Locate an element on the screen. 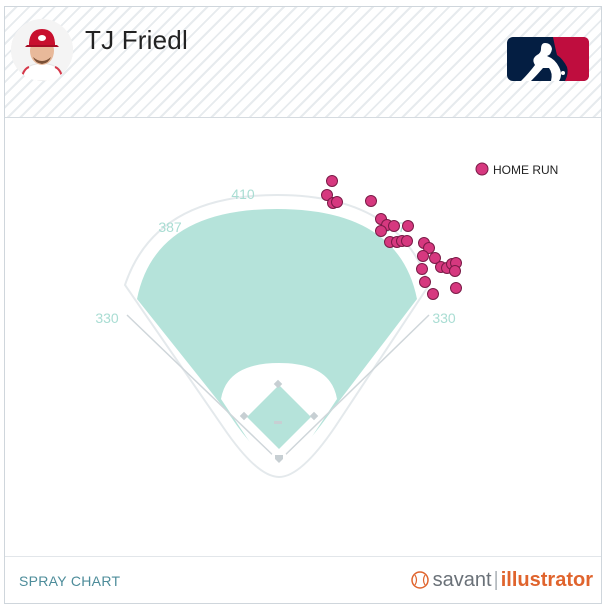  first-base is located at coordinates (314, 416).